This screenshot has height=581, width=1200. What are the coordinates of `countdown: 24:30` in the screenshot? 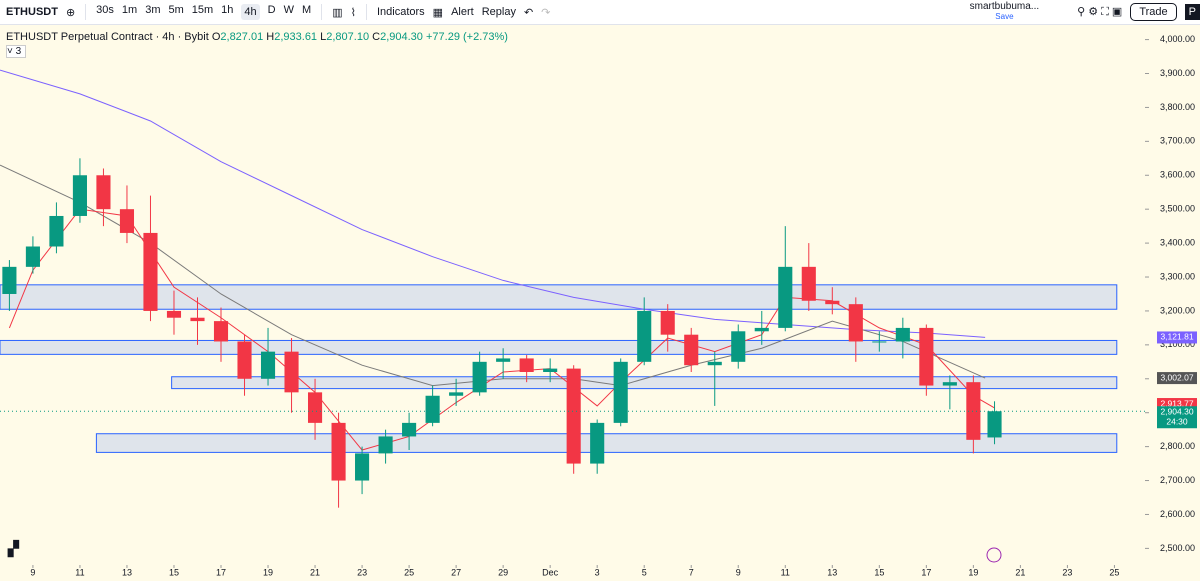 It's located at (1177, 421).